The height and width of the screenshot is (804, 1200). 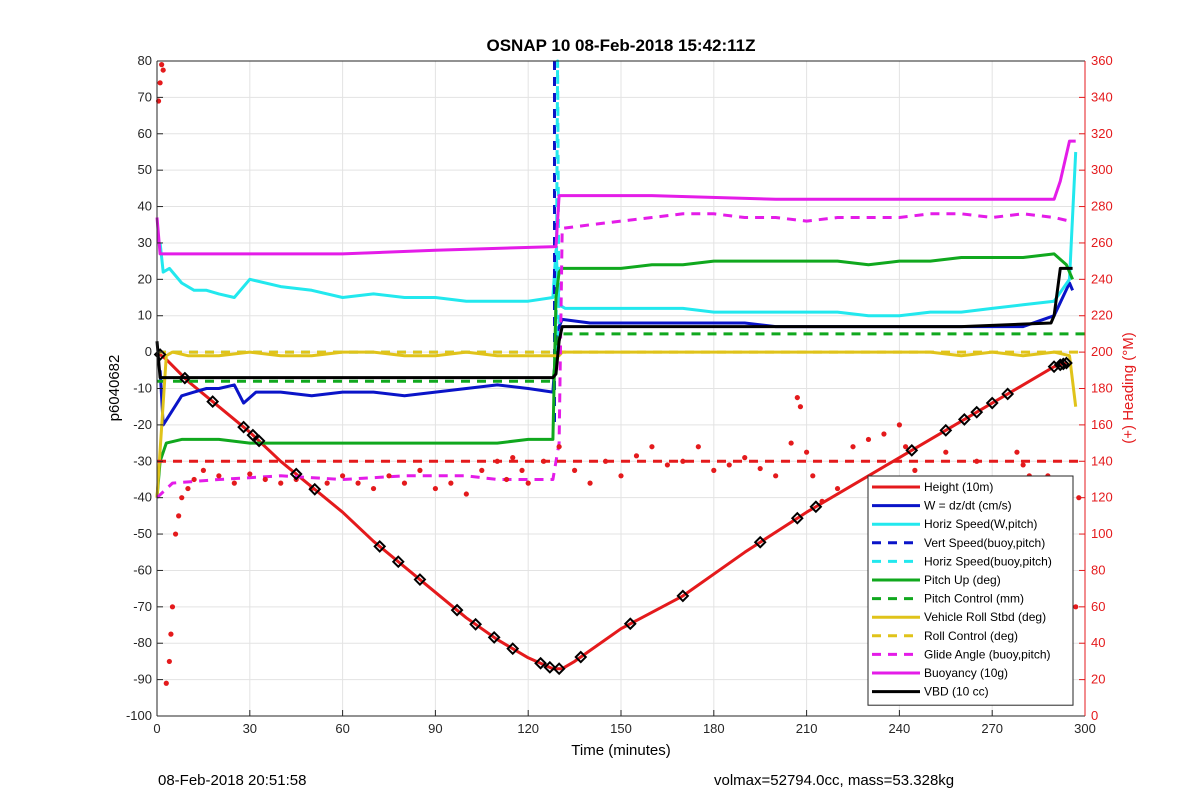 What do you see at coordinates (958, 487) in the screenshot?
I see `legend-entry: Height (10m)` at bounding box center [958, 487].